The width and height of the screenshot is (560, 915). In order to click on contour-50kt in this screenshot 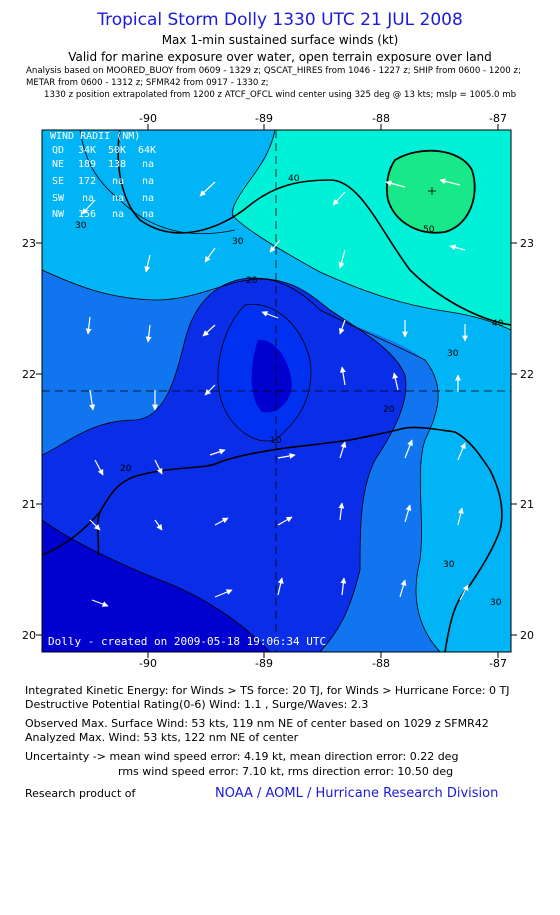, I will do `click(430, 191)`.